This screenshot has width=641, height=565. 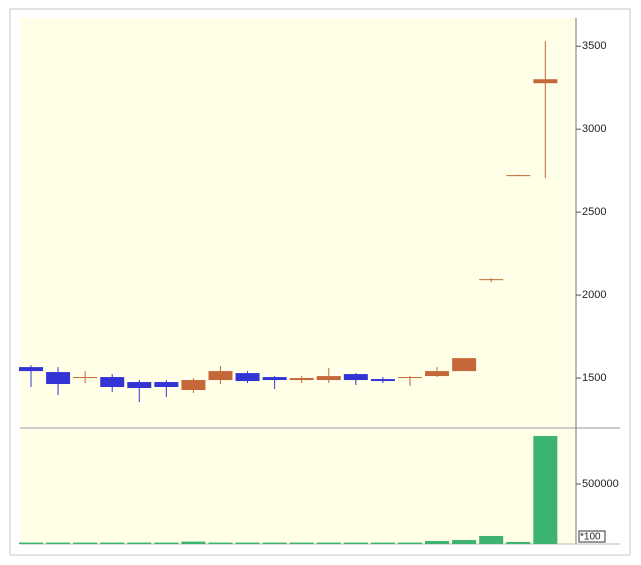 I want to click on y-tick-label: 500000, so click(x=600, y=484).